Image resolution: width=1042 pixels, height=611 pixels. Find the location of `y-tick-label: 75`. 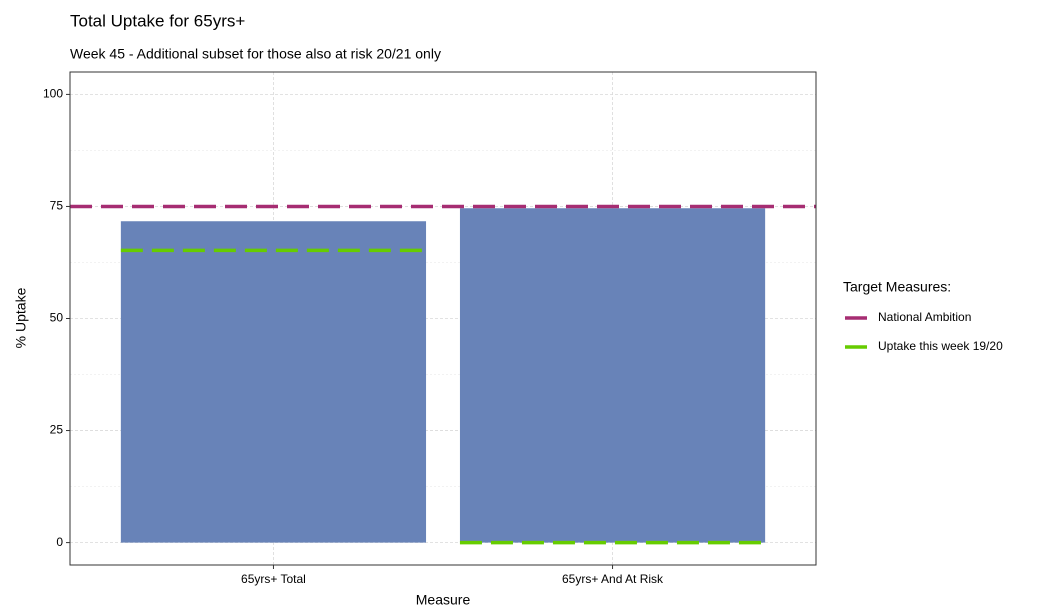

y-tick-label: 75 is located at coordinates (57, 206).